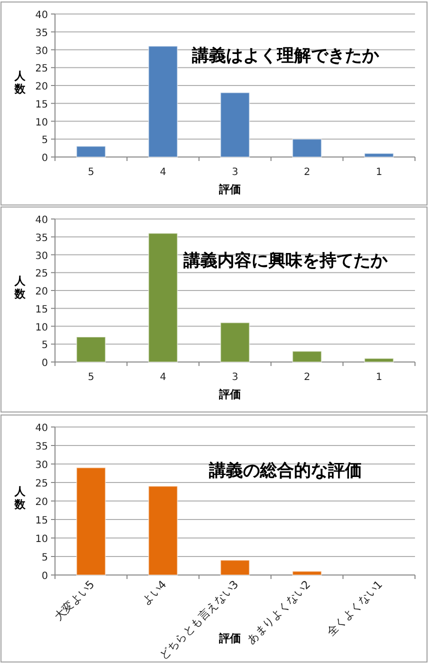 The height and width of the screenshot is (664, 428). I want to click on text: 講義内容に興味を持てたか, so click(285, 261).